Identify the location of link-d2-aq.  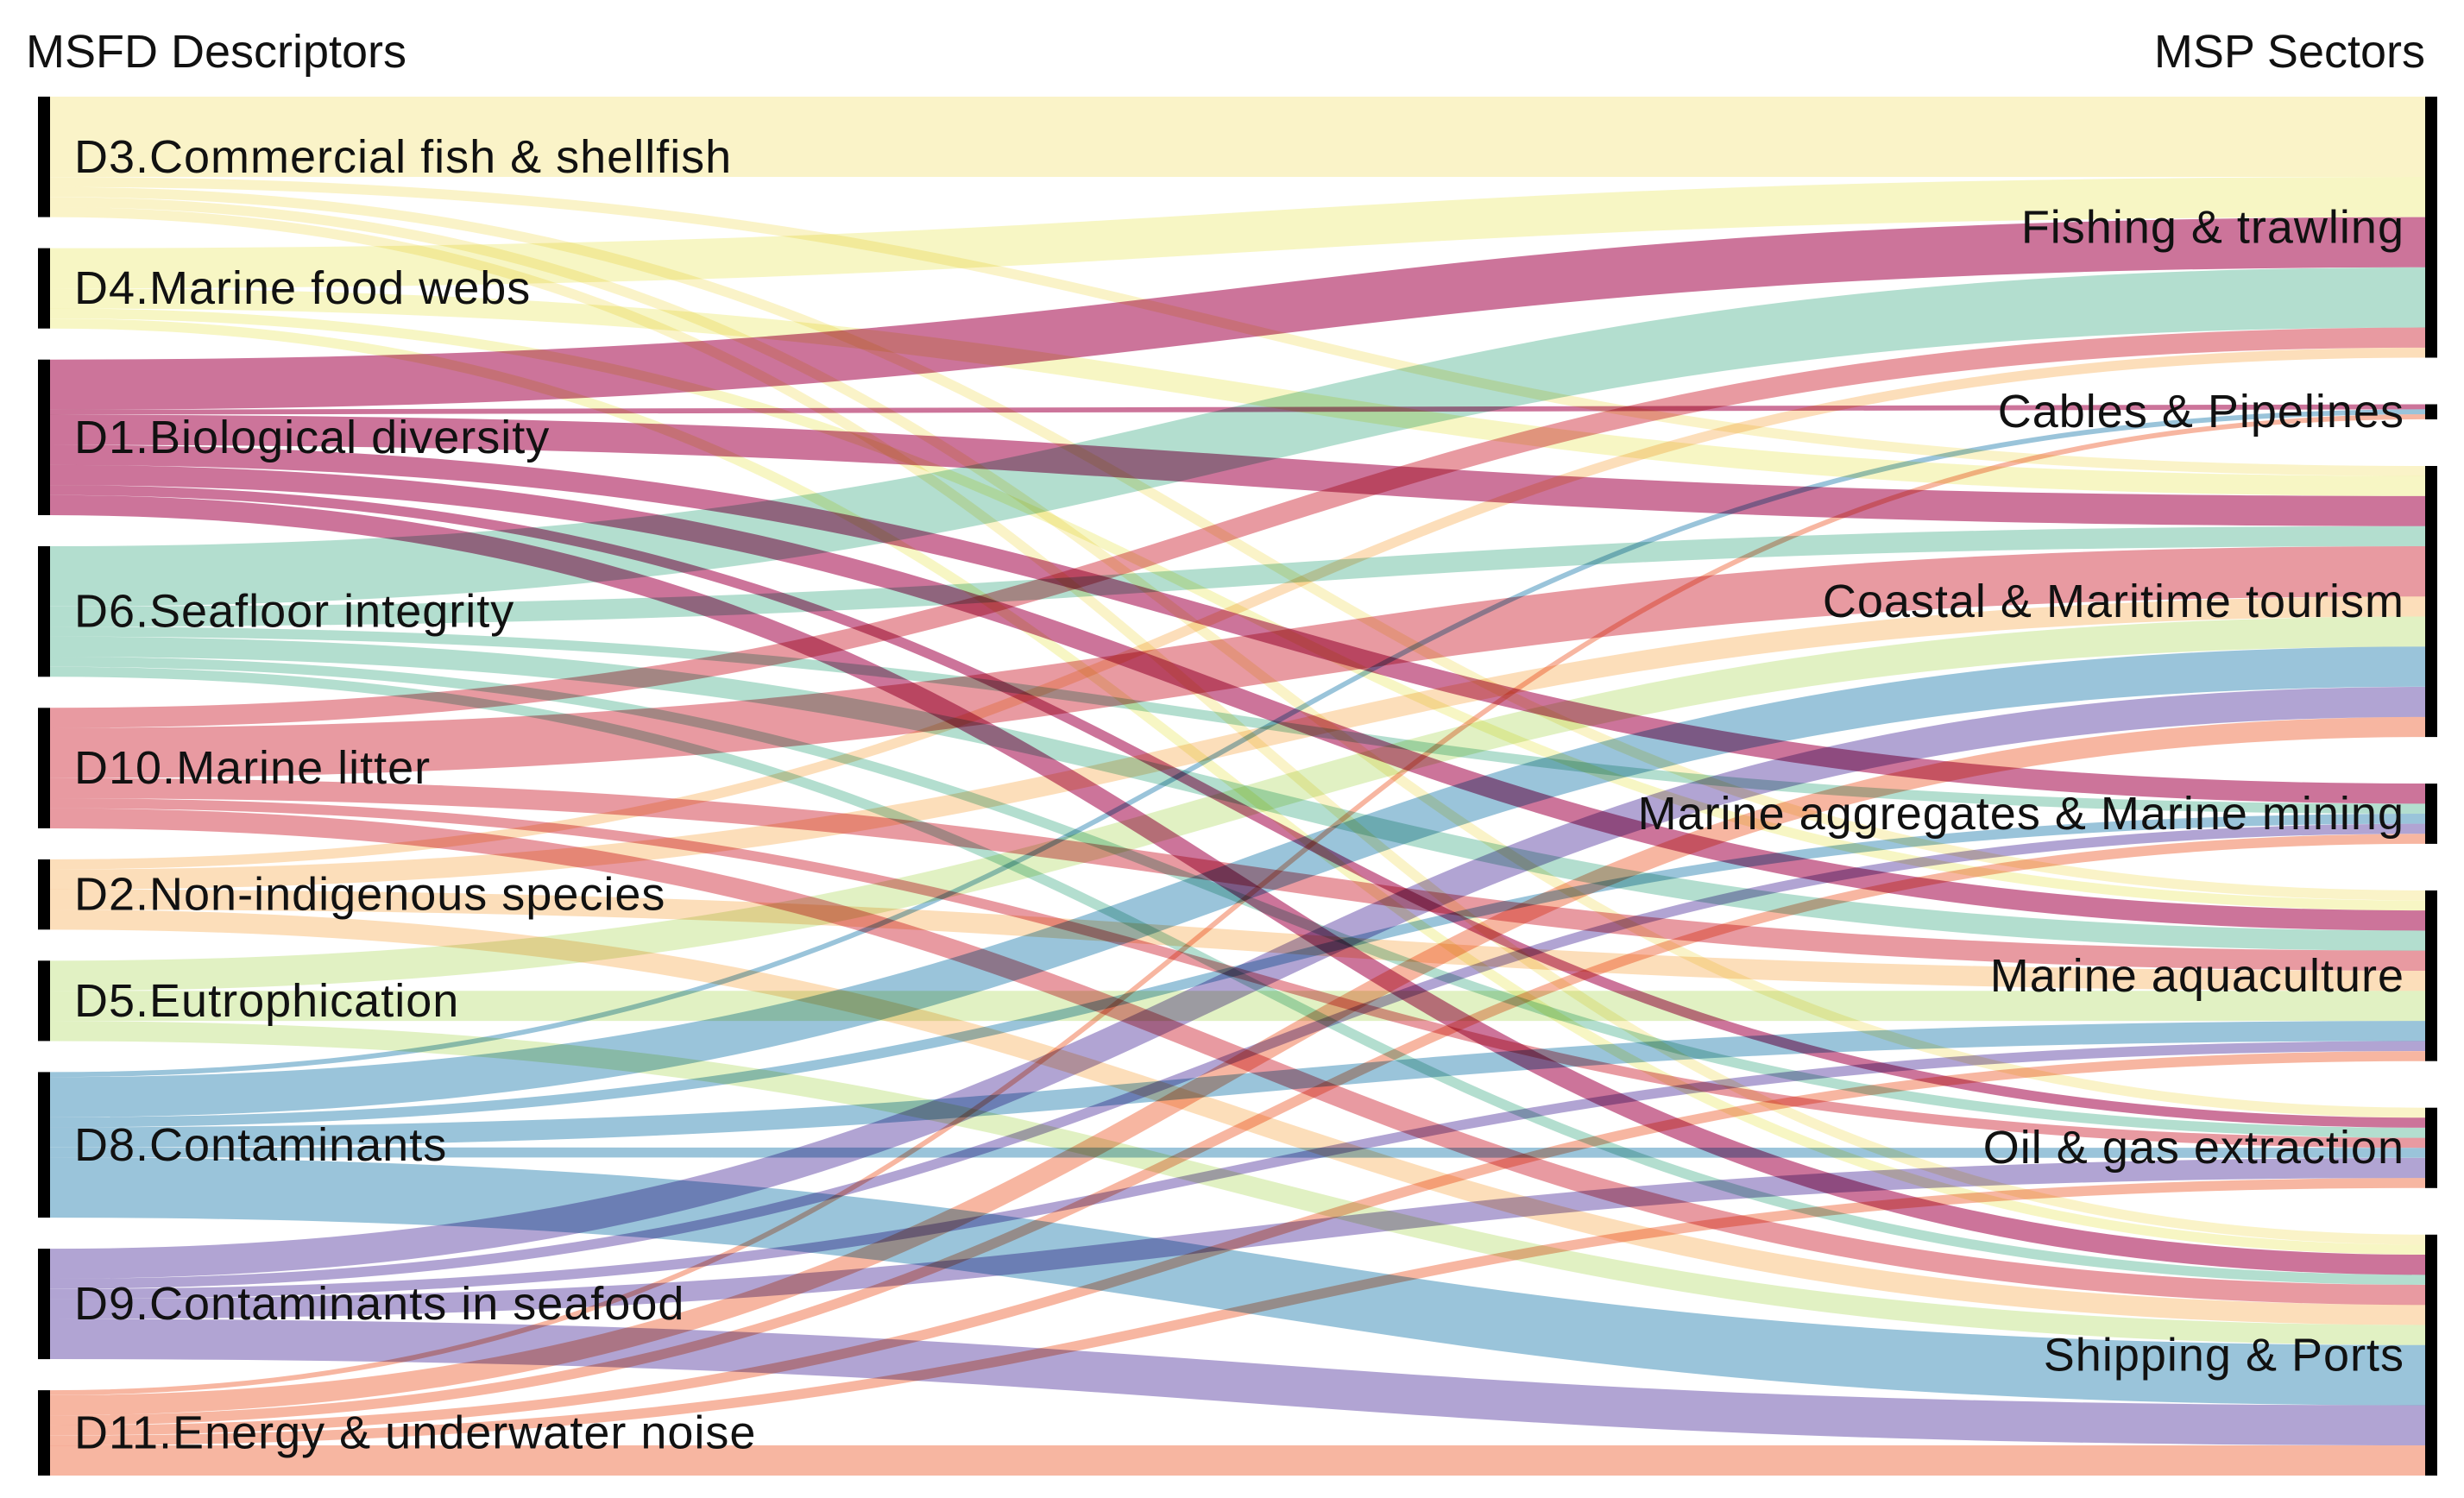
(1237, 940).